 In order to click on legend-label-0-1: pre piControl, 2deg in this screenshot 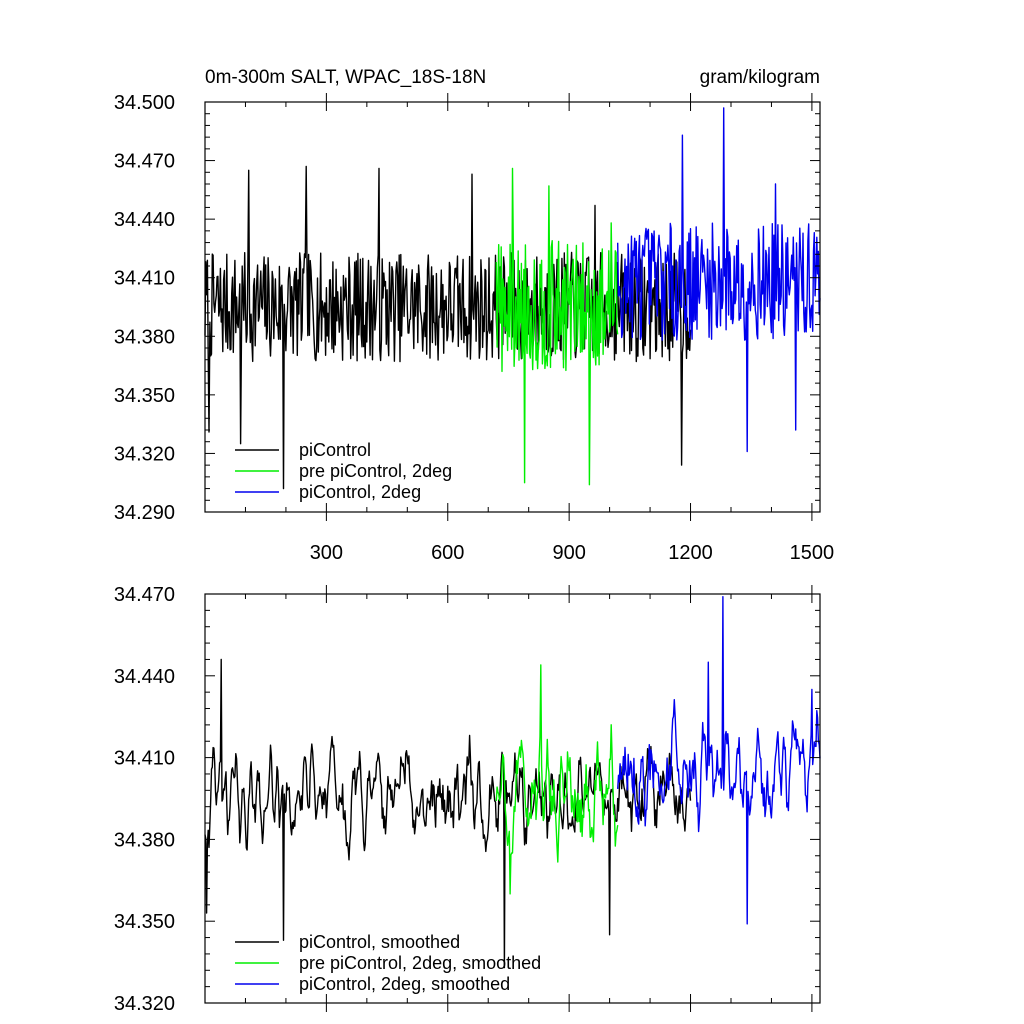, I will do `click(375, 471)`.